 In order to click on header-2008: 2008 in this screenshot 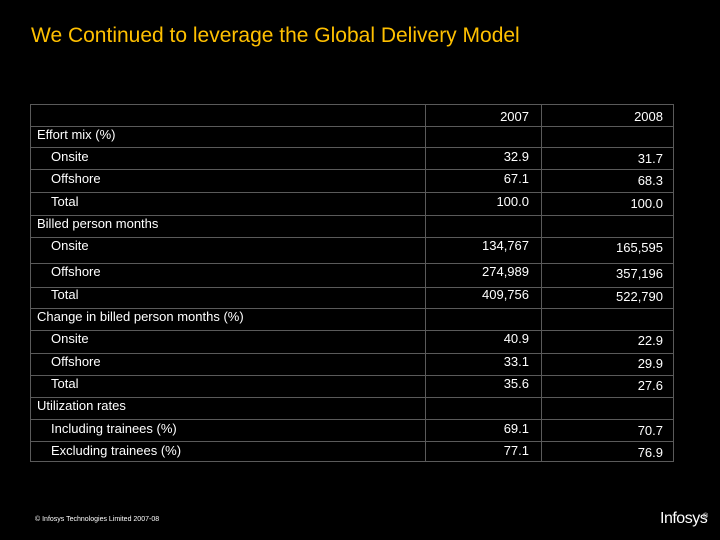, I will do `click(648, 116)`.